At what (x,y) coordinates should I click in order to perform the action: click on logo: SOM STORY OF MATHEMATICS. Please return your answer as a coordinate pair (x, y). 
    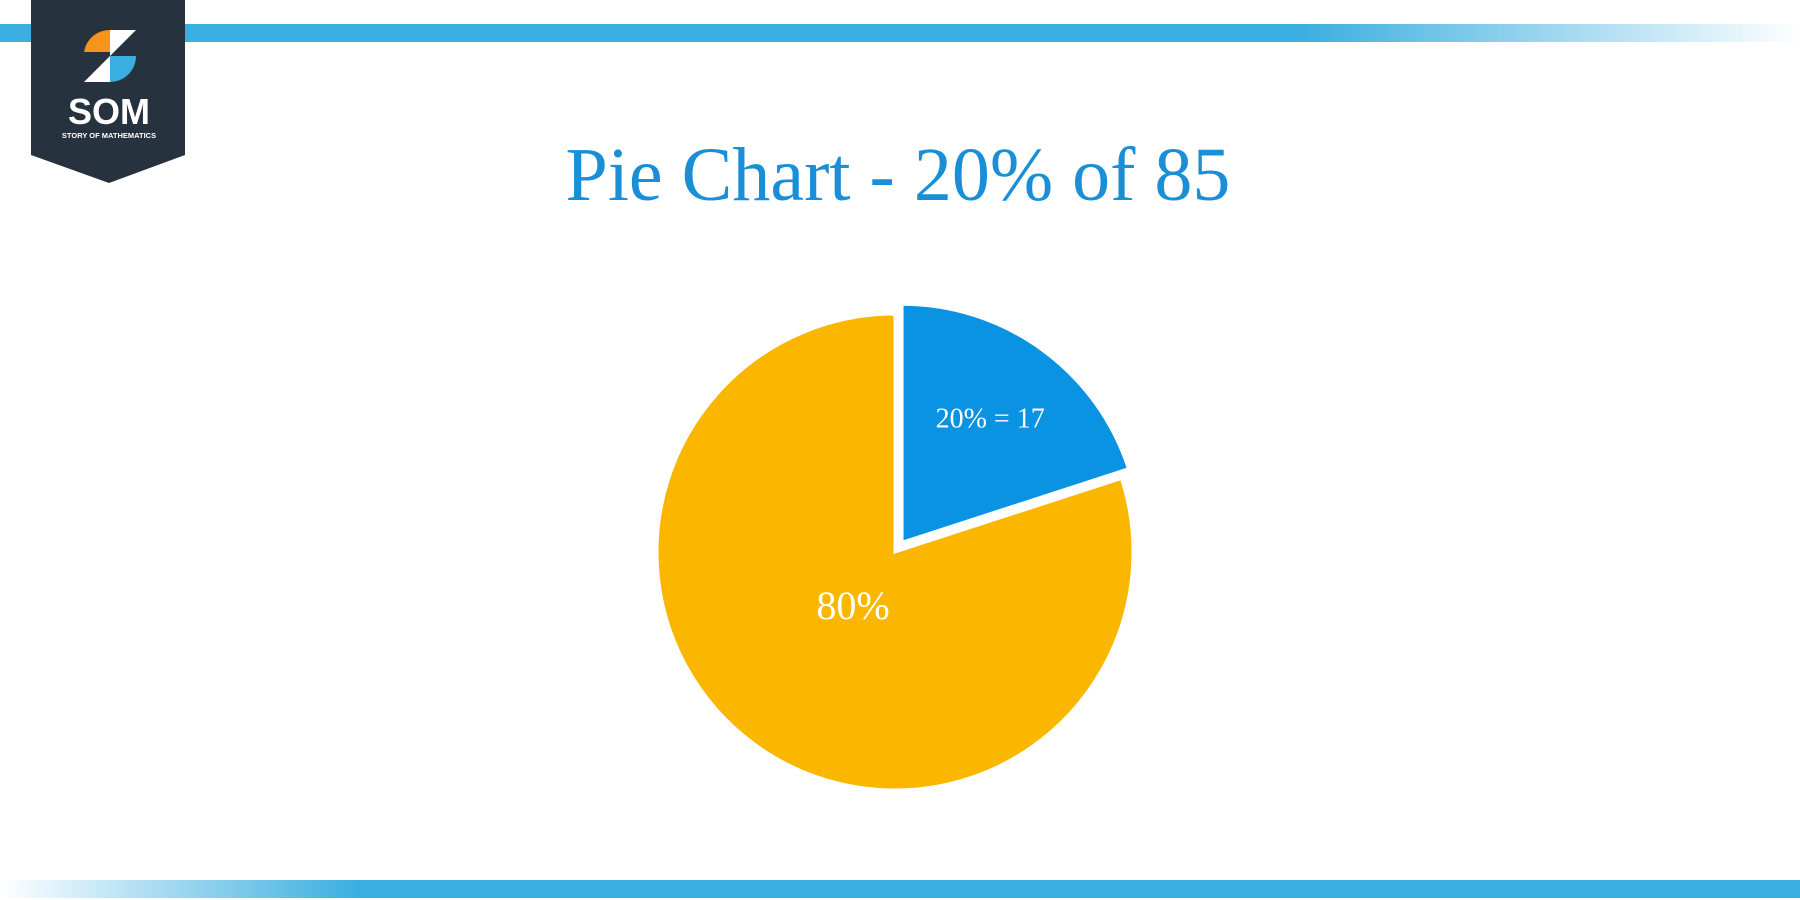
    Looking at the image, I should click on (108, 91).